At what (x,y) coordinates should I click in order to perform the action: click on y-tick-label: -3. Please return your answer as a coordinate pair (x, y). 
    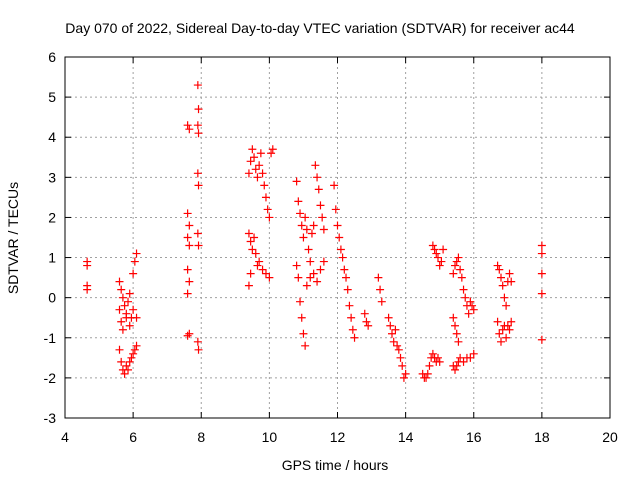
    Looking at the image, I should click on (50, 418).